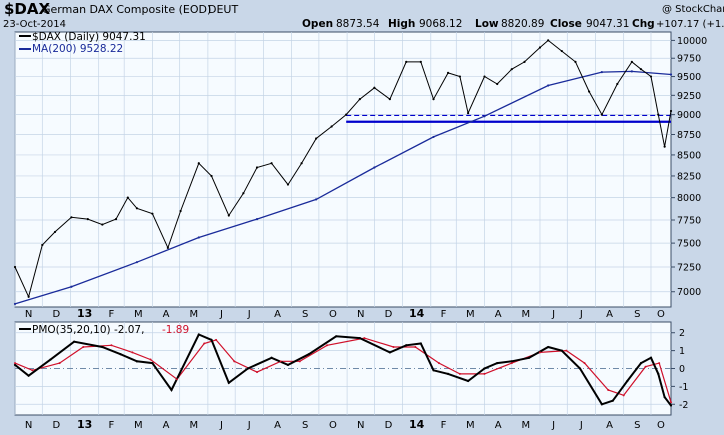 This screenshot has width=724, height=435. Describe the element at coordinates (112, 314) in the screenshot. I see `month-label-top: F` at that location.